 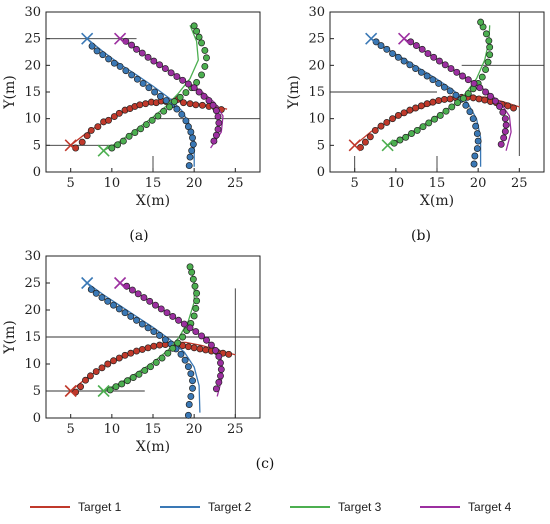 I want to click on x-tick-label: 20, so click(x=478, y=183).